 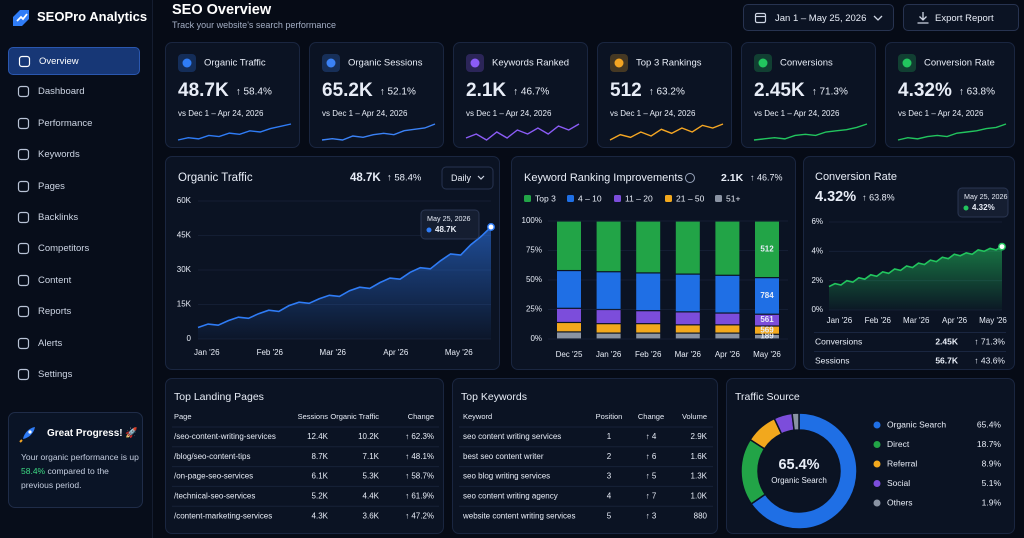 I want to click on summary-label: Conversions, so click(x=838, y=341).